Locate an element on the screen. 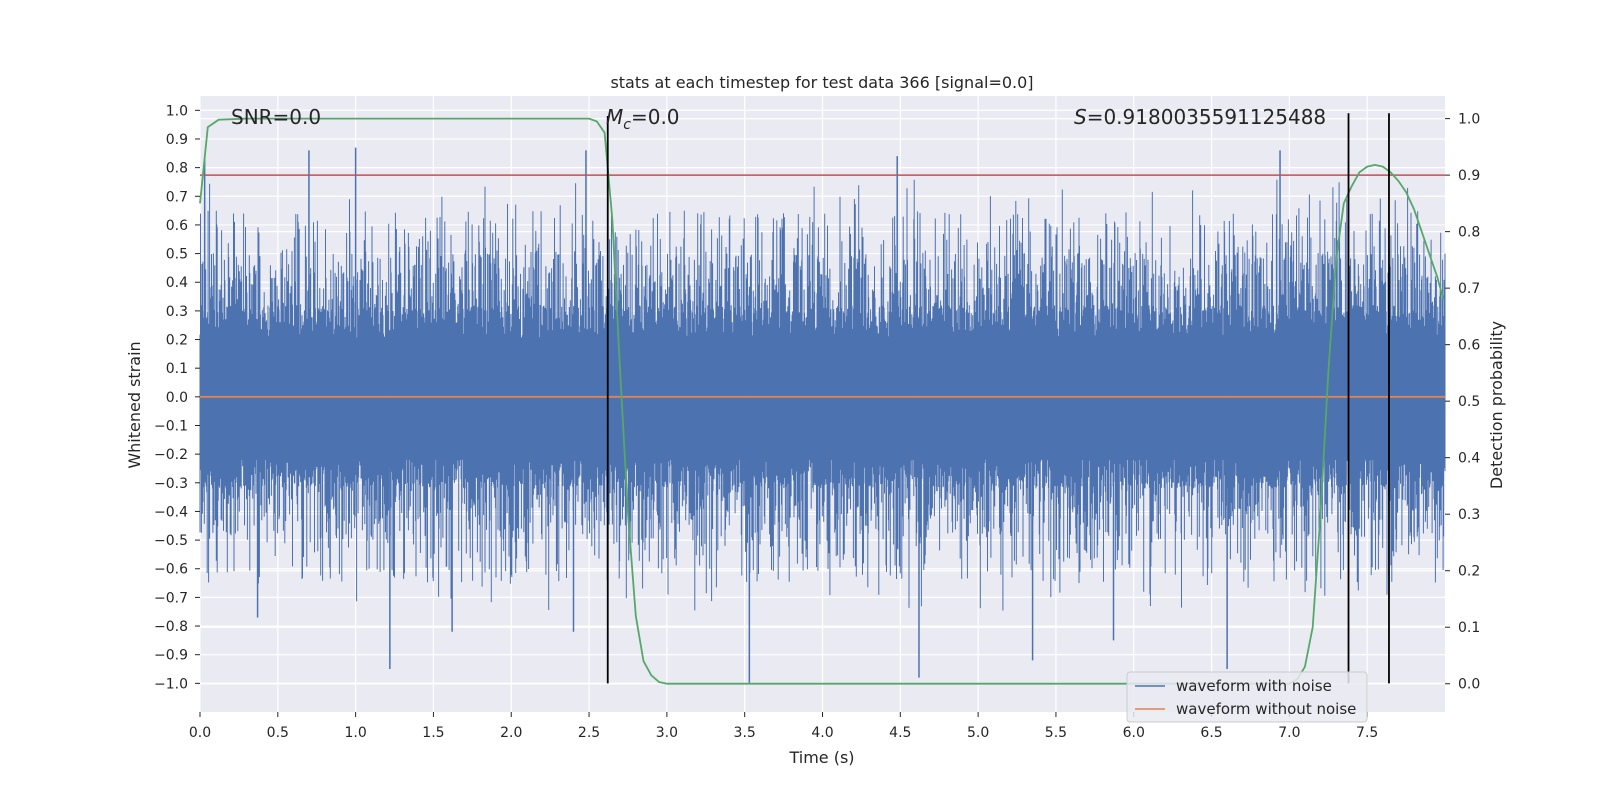 The height and width of the screenshot is (800, 1600). left-tick-label: 0.1 is located at coordinates (177, 369).